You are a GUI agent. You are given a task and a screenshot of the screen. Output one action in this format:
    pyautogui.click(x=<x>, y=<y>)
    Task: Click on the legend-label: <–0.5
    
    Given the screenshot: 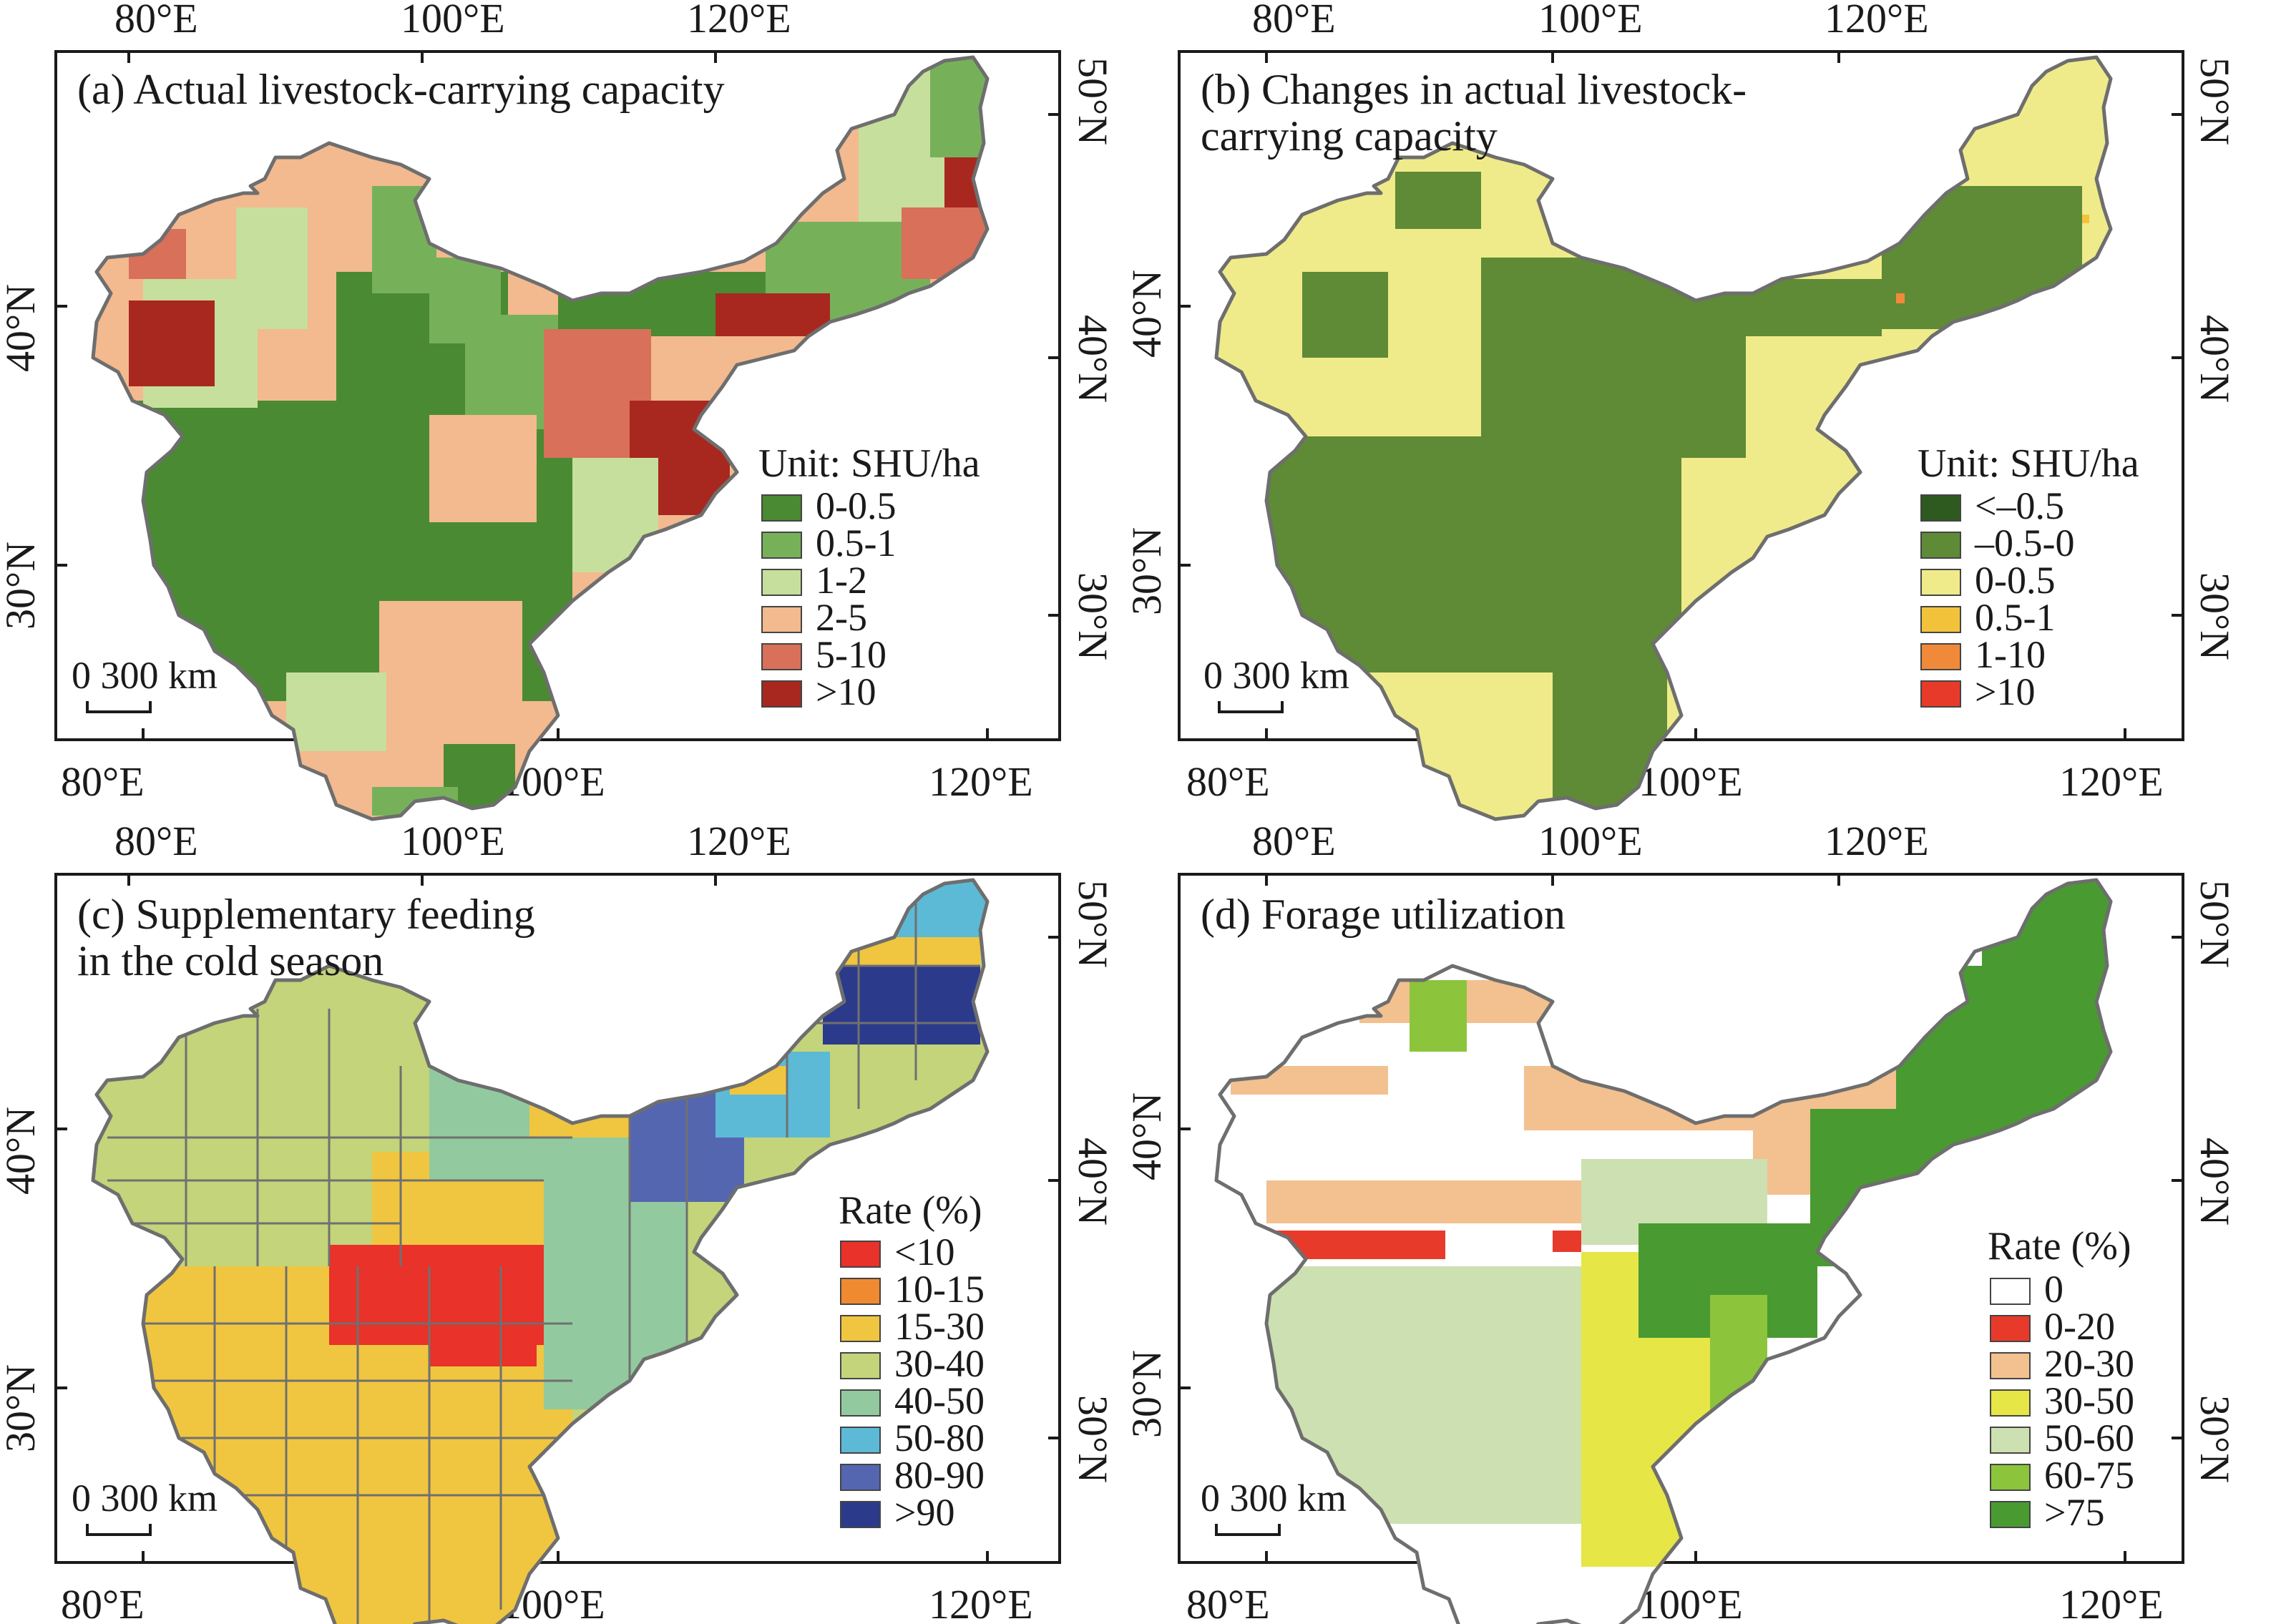 What is the action you would take?
    pyautogui.click(x=2019, y=505)
    